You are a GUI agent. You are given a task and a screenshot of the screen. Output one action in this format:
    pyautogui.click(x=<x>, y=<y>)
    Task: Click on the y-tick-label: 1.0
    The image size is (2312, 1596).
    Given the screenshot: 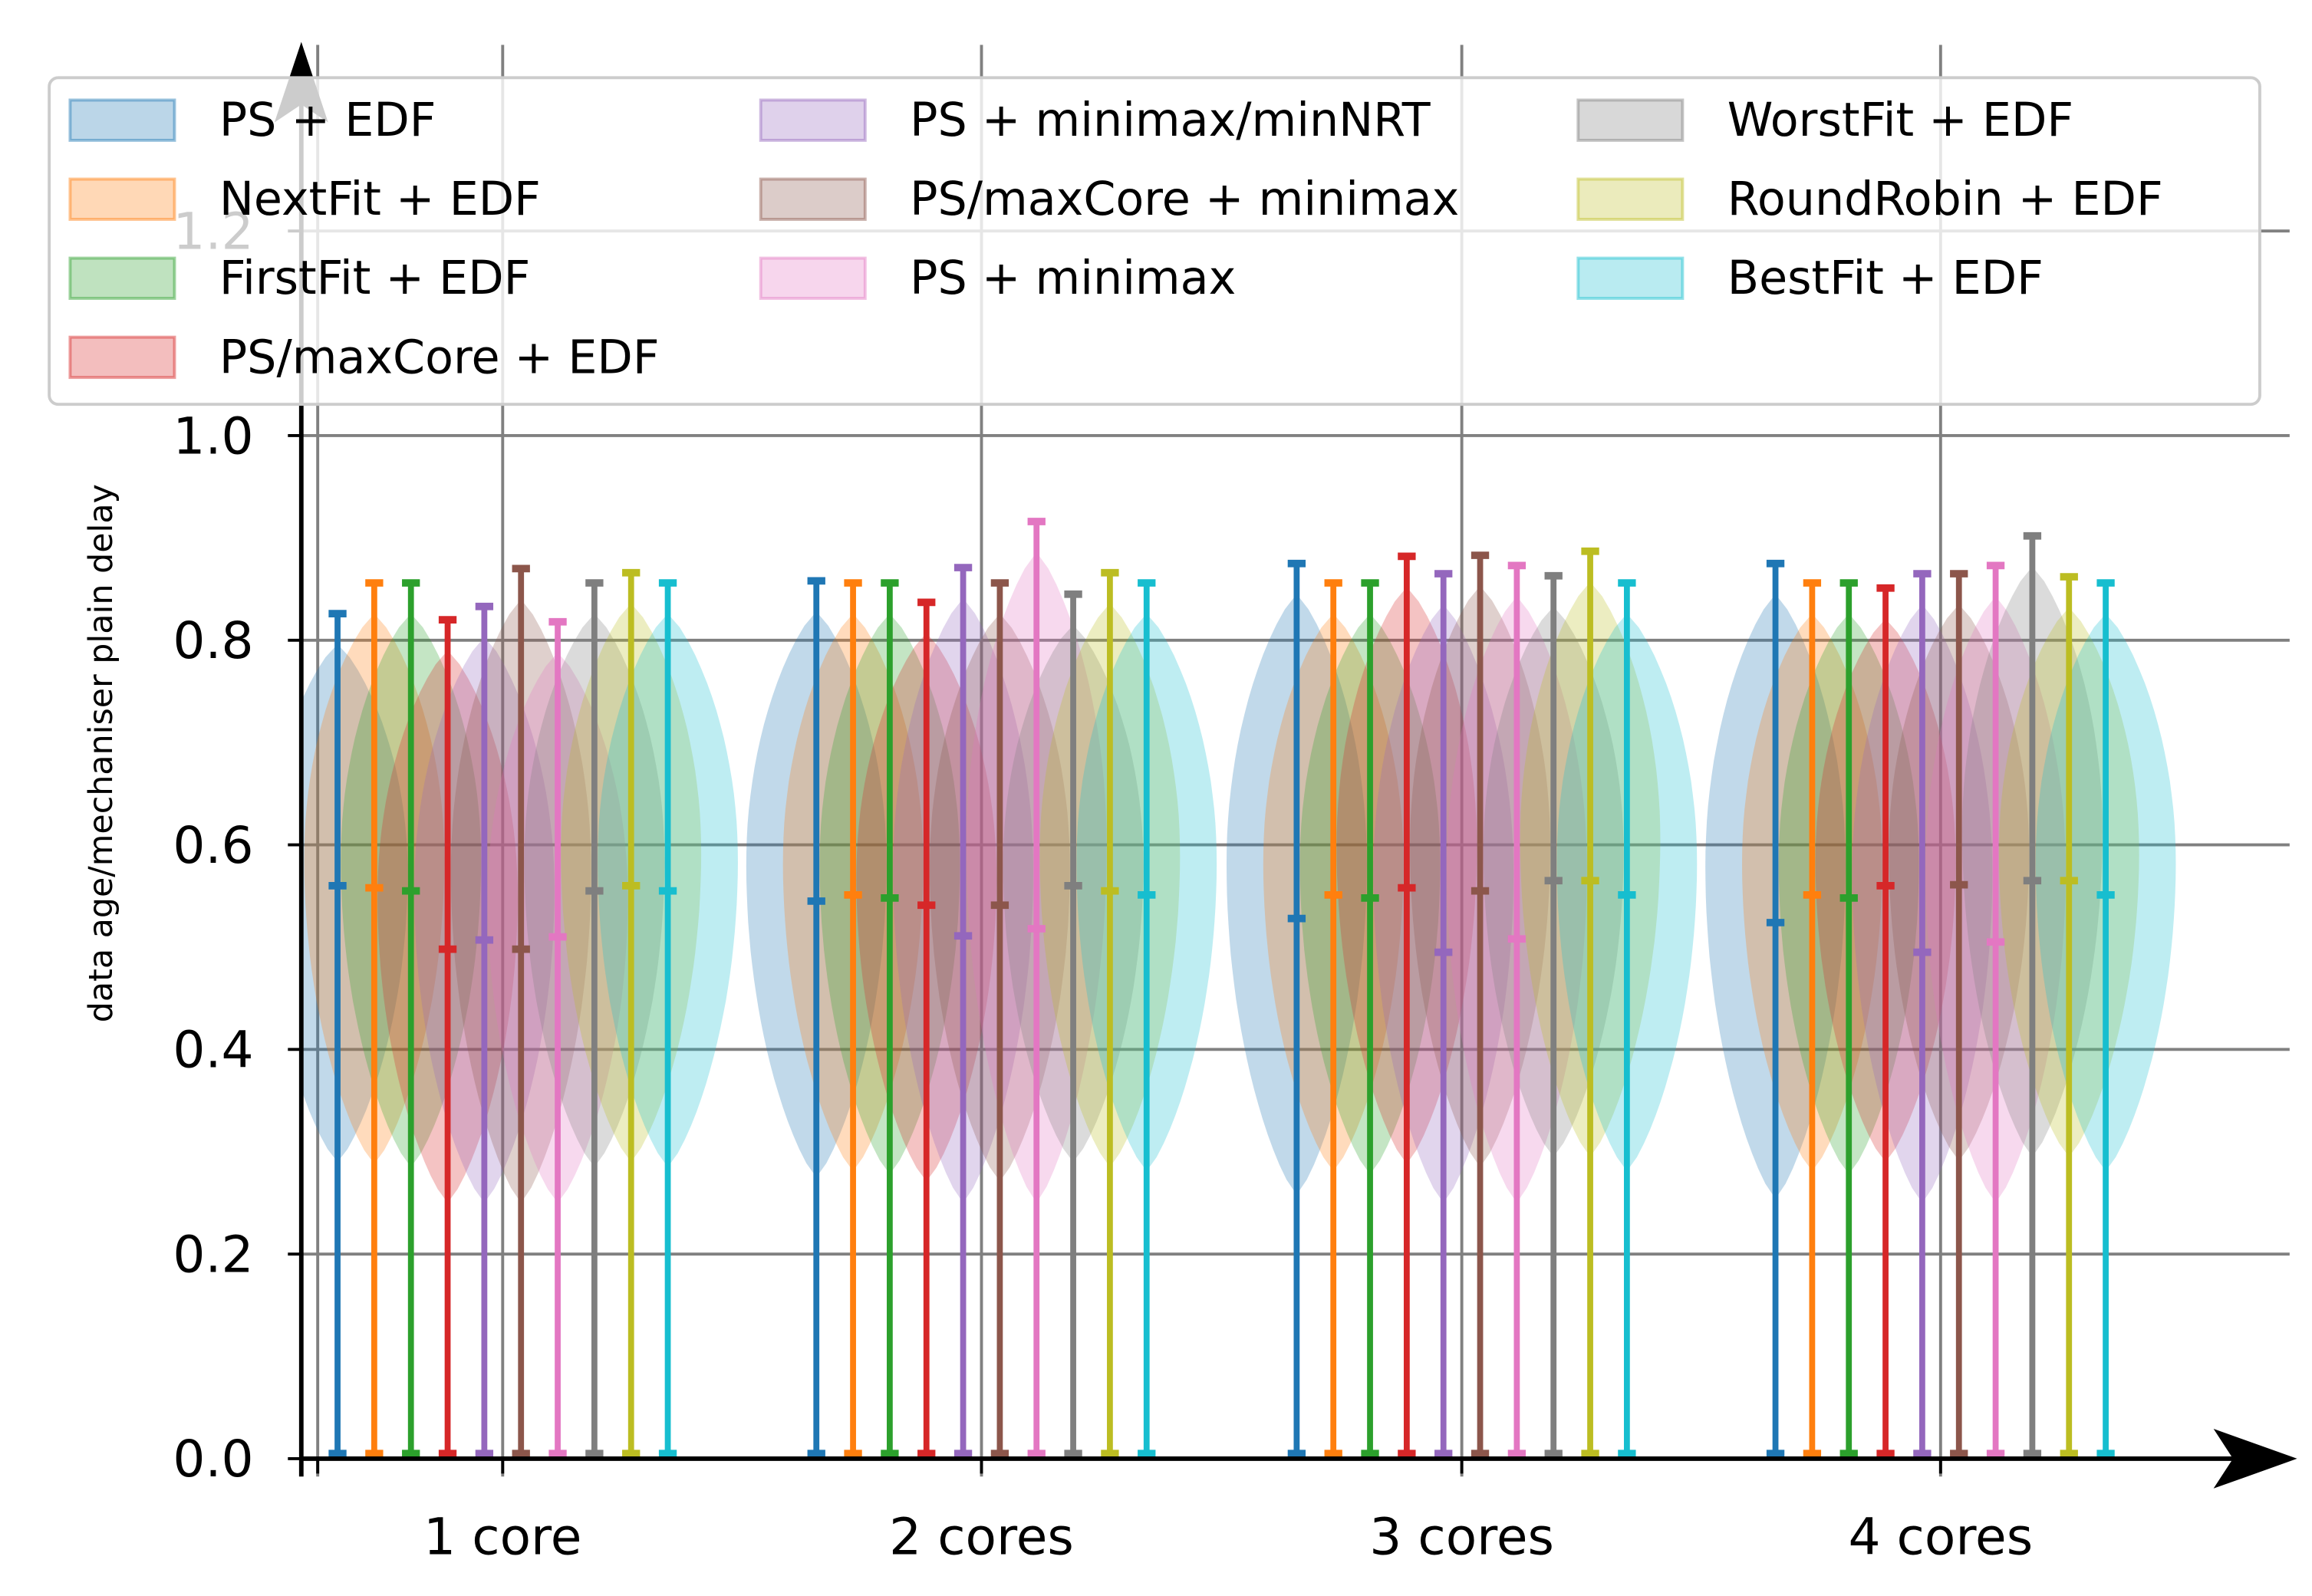 What is the action you would take?
    pyautogui.click(x=213, y=436)
    